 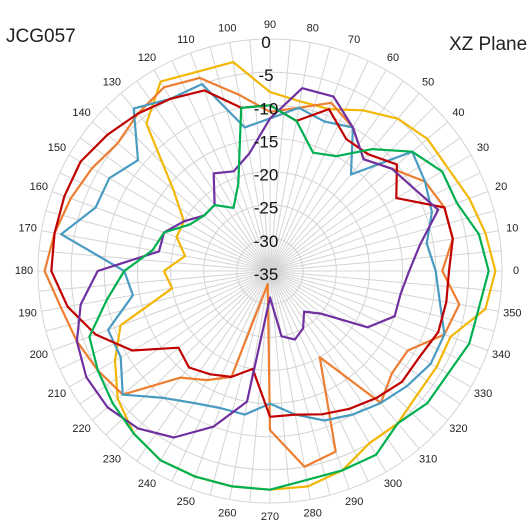 I want to click on angle-tick-label: 20, so click(x=501, y=187).